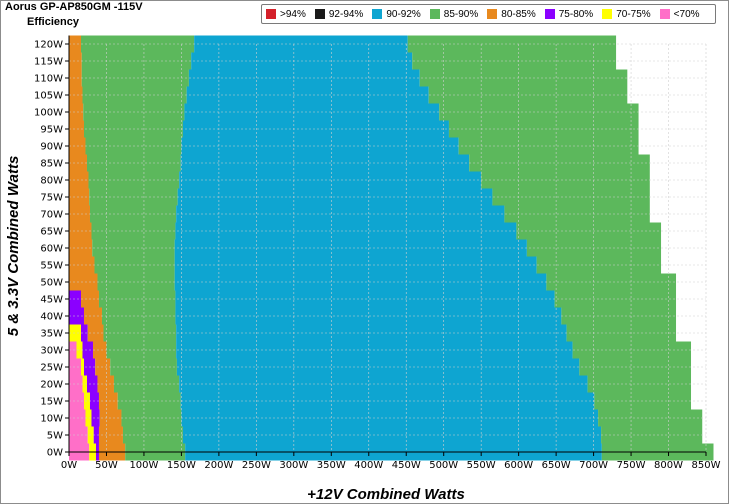  I want to click on legend-label: 80-85%, so click(518, 14).